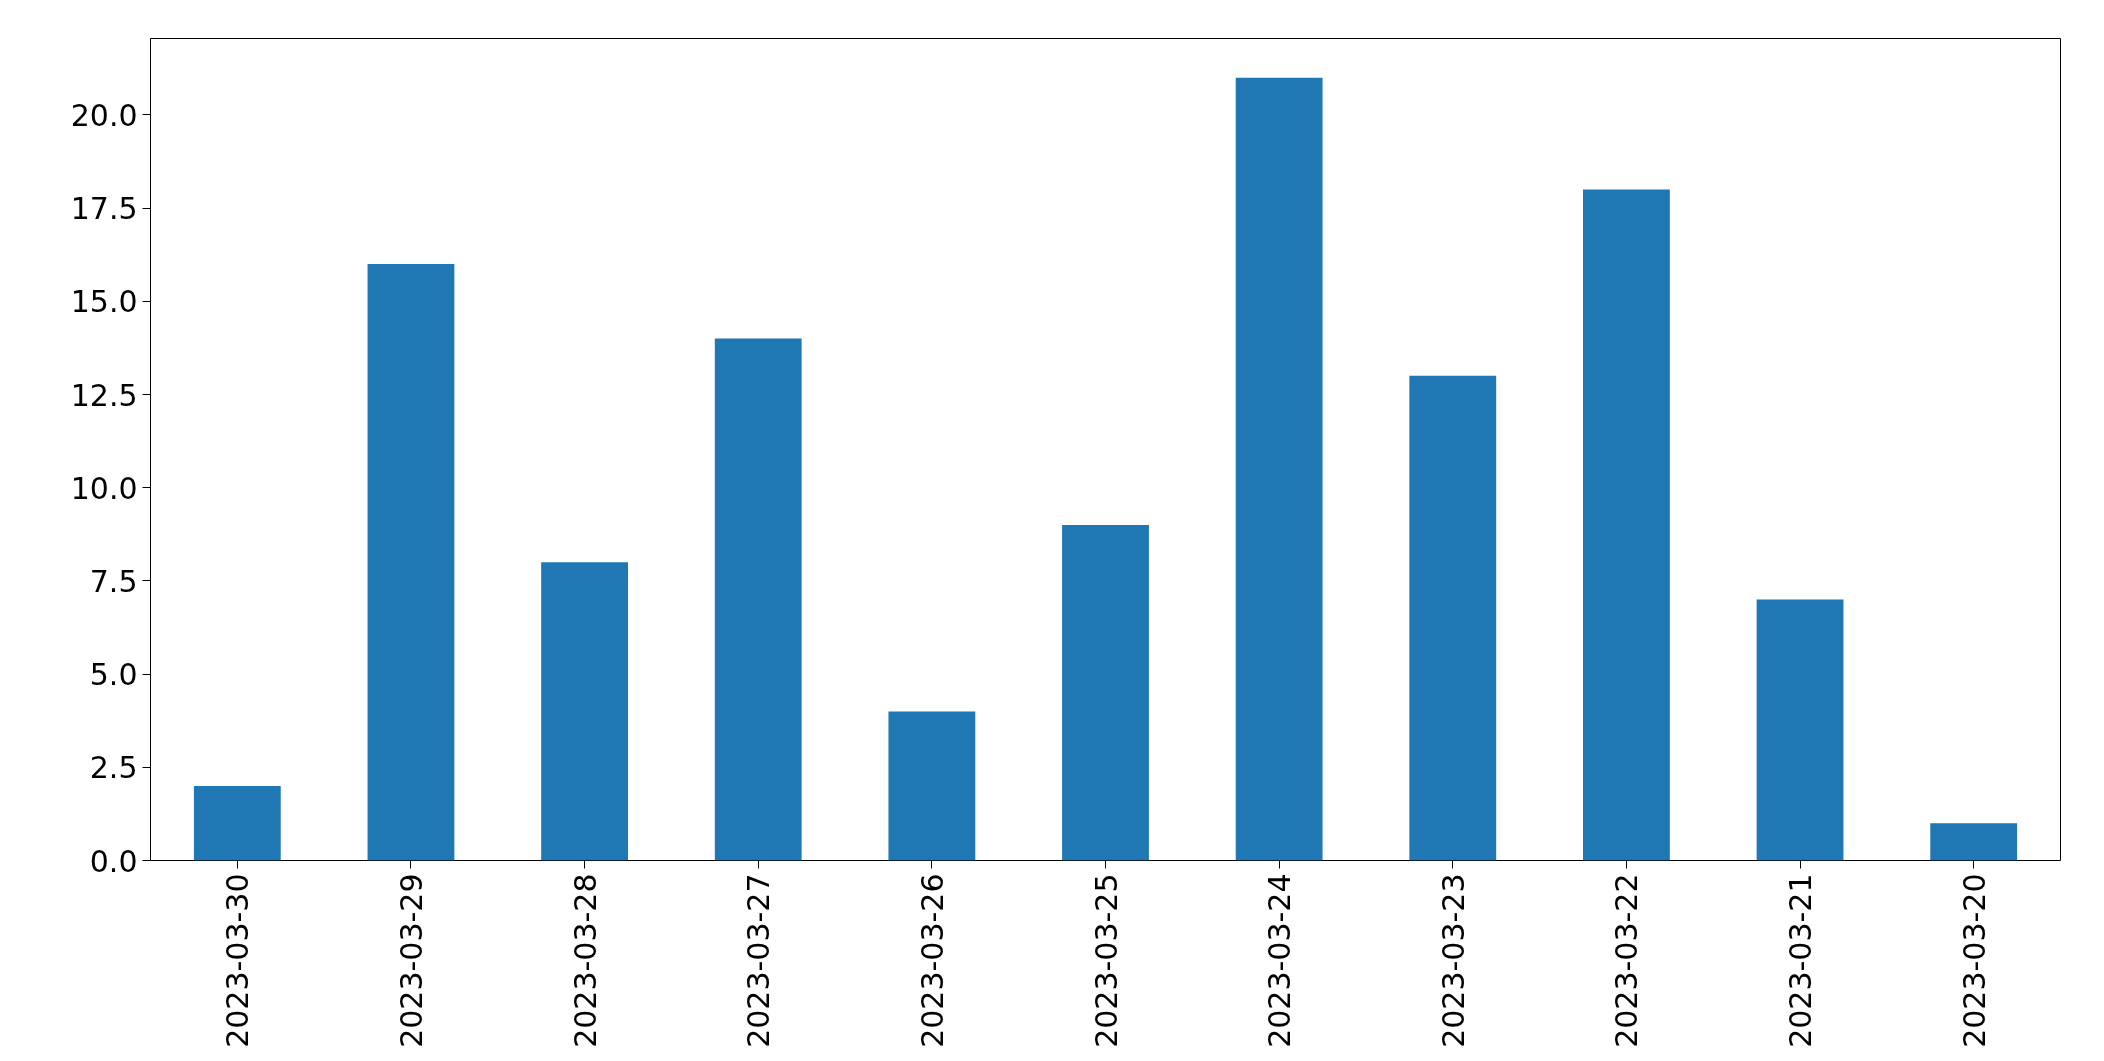 The width and height of the screenshot is (2104, 1061). What do you see at coordinates (759, 960) in the screenshot?
I see `x-tick-label: 2023-03-27` at bounding box center [759, 960].